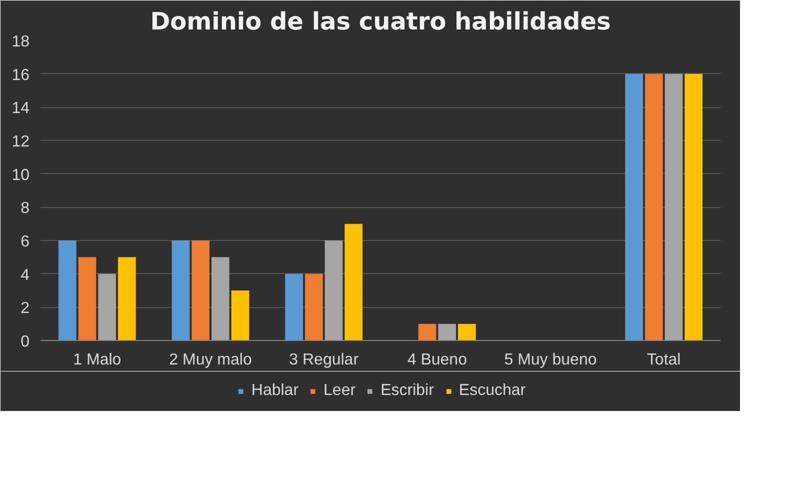 The height and width of the screenshot is (479, 786). I want to click on legend-label: Leer, so click(340, 391).